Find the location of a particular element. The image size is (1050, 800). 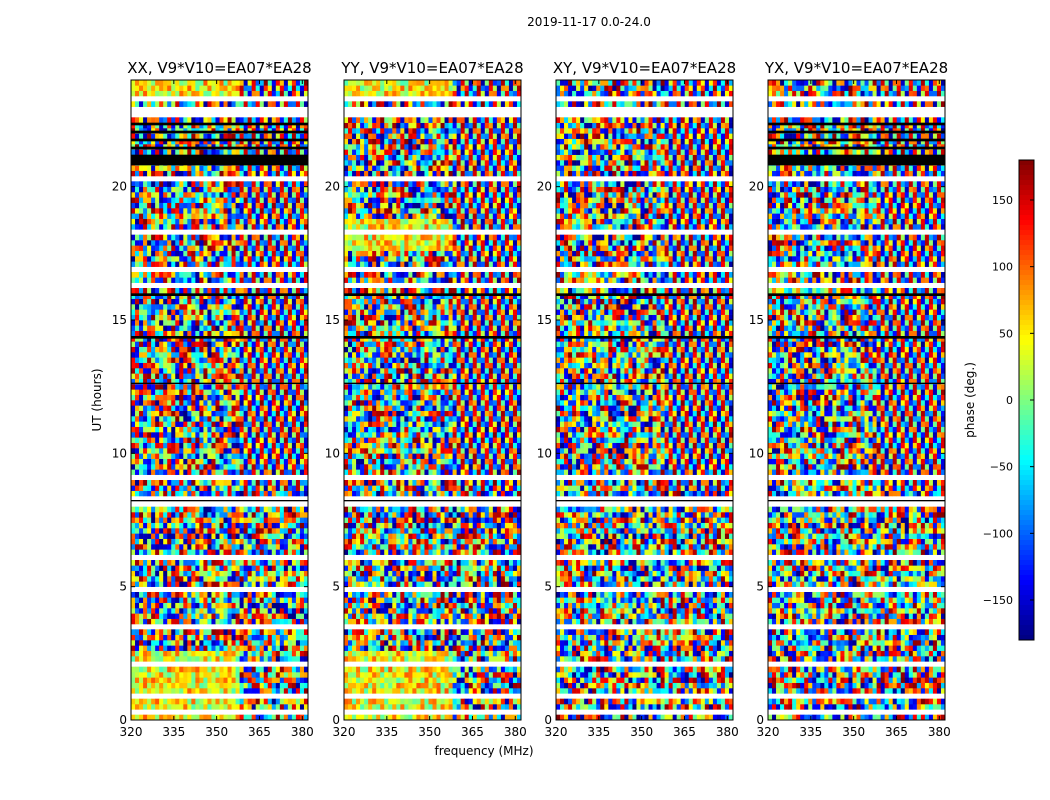

colorbar-tick-label: −50 is located at coordinates (1001, 467).